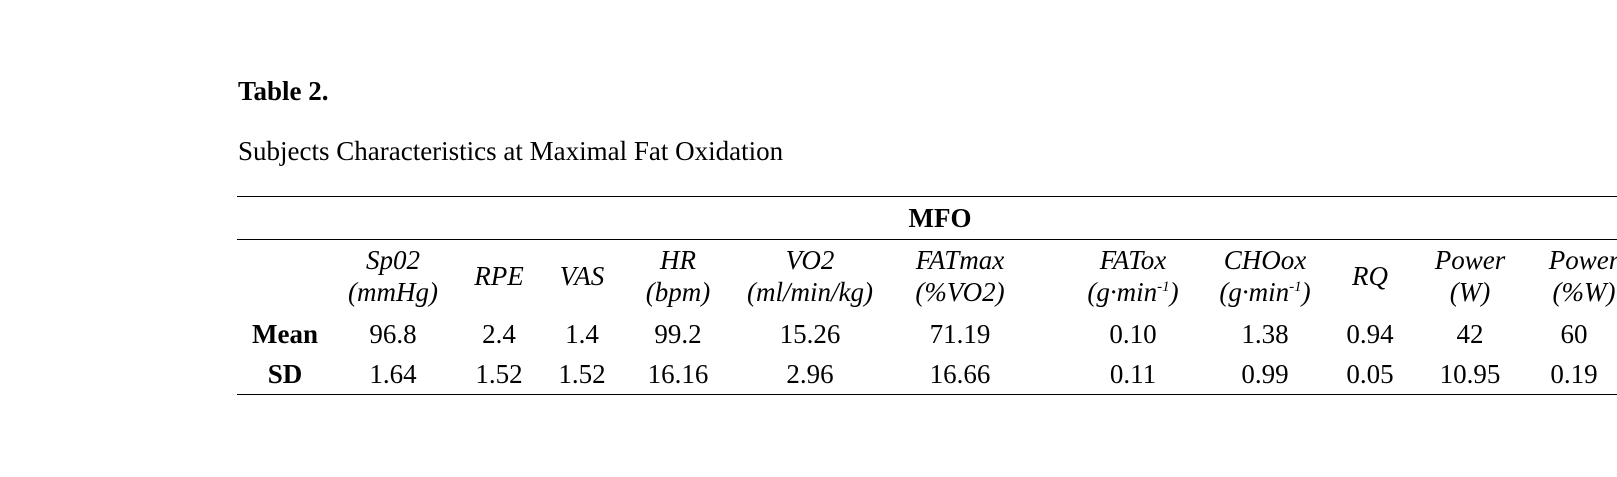  Describe the element at coordinates (810, 260) in the screenshot. I see `col-header-name: VO2` at that location.